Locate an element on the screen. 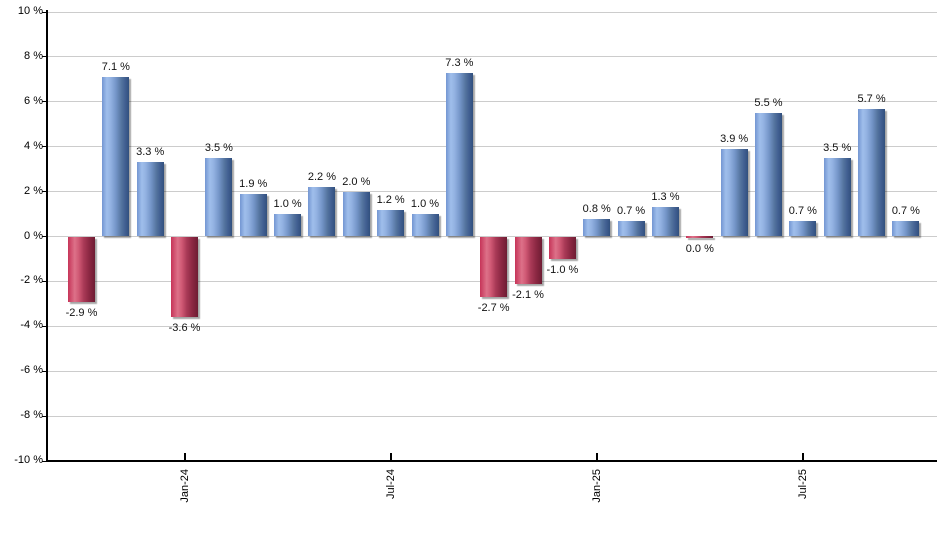 The height and width of the screenshot is (550, 940). bar-value-label: -2.7 % is located at coordinates (493, 308).